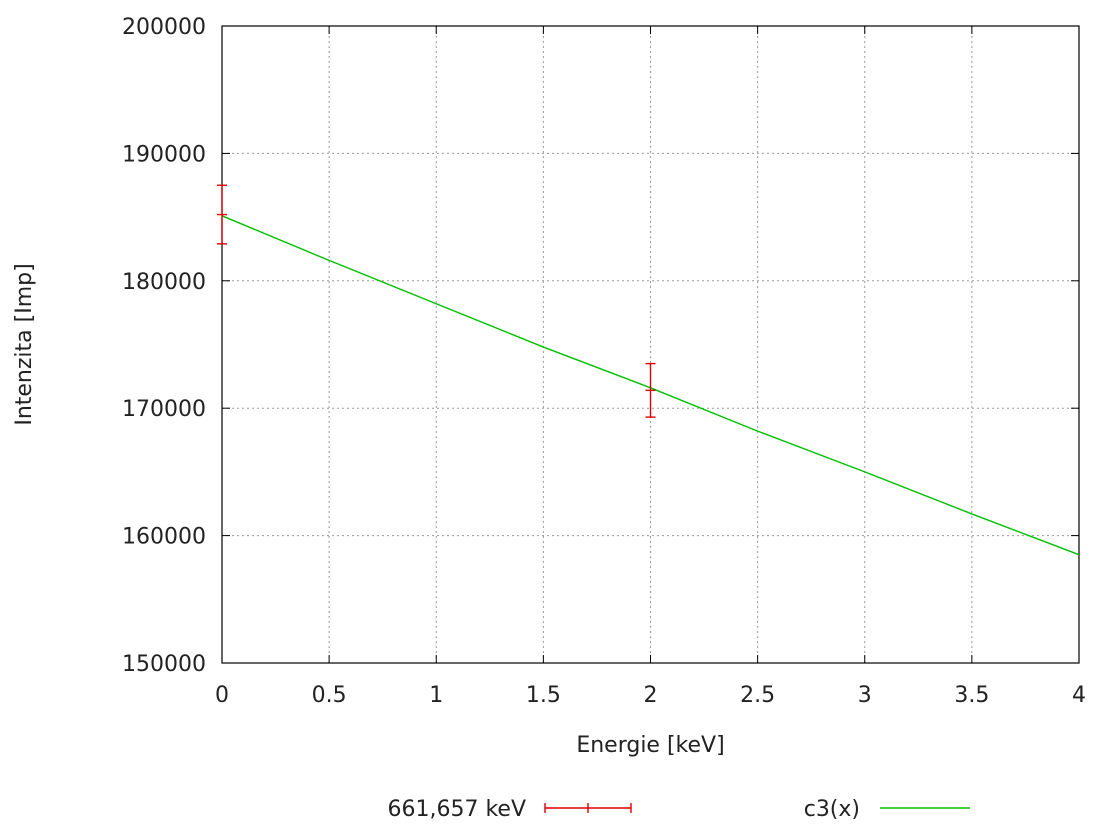 The image size is (1094, 825). Describe the element at coordinates (757, 695) in the screenshot. I see `x-tick-label: 2.5` at that location.